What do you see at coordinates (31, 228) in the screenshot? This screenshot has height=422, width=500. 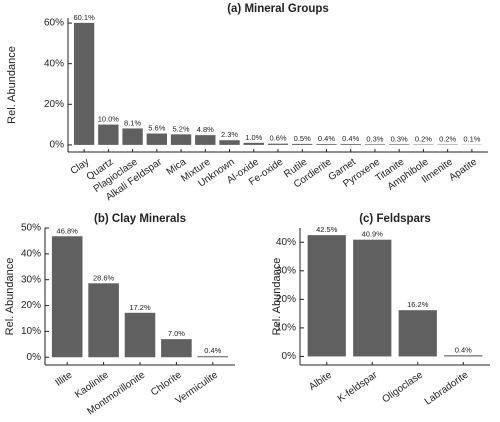 I see `y-tick-label: 50%` at bounding box center [31, 228].